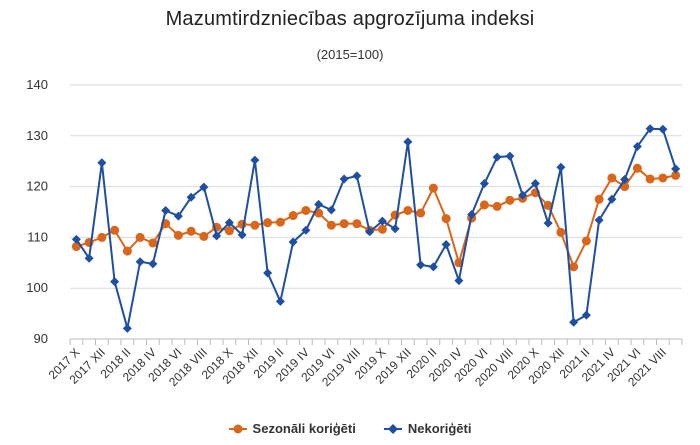 The width and height of the screenshot is (700, 445). Describe the element at coordinates (350, 54) in the screenshot. I see `chart-subtitle: (2015=100)` at that location.